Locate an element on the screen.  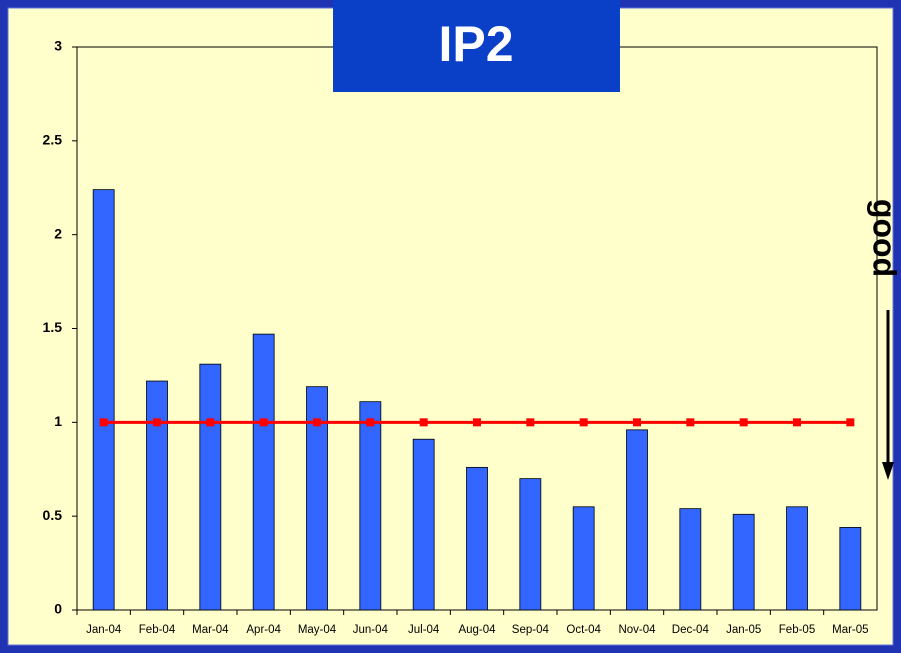
x-tick-label: Nov-04 is located at coordinates (637, 630).